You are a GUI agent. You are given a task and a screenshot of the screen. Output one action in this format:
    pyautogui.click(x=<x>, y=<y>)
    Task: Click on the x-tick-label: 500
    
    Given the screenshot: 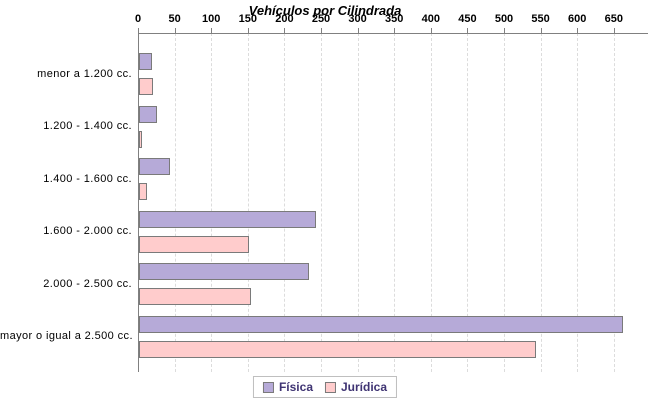 What is the action you would take?
    pyautogui.click(x=504, y=19)
    